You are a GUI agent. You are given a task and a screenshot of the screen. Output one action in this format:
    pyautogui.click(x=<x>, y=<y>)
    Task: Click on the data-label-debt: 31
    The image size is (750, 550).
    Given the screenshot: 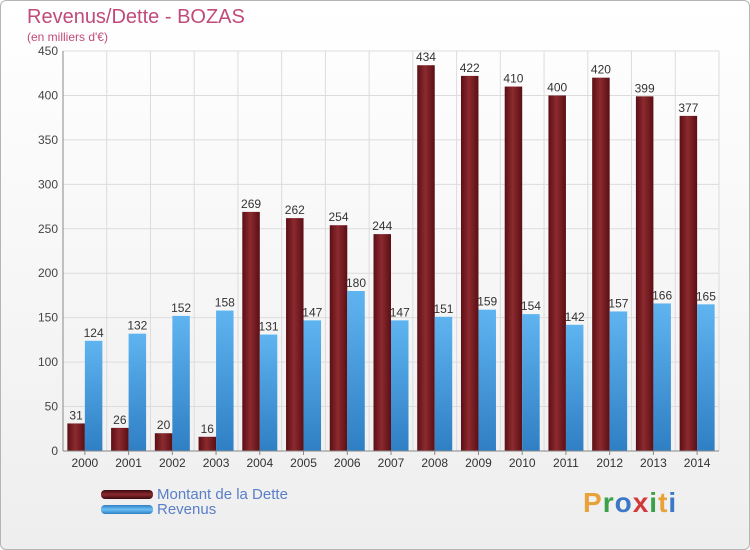 What is the action you would take?
    pyautogui.click(x=76, y=415)
    